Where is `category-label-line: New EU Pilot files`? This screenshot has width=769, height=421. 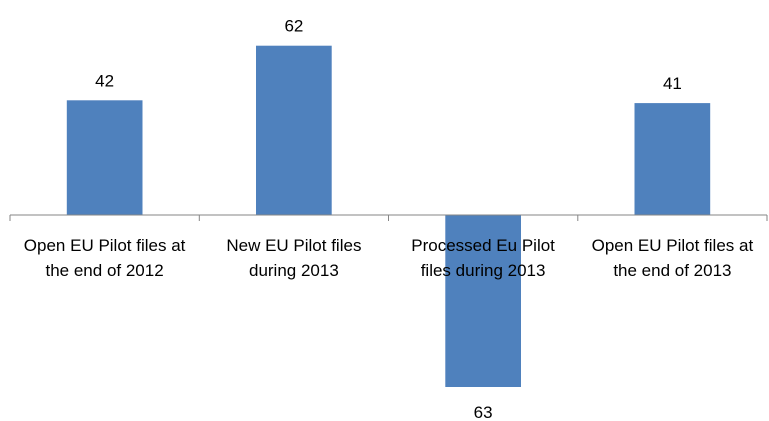
category-label-line: New EU Pilot files is located at coordinates (293, 245).